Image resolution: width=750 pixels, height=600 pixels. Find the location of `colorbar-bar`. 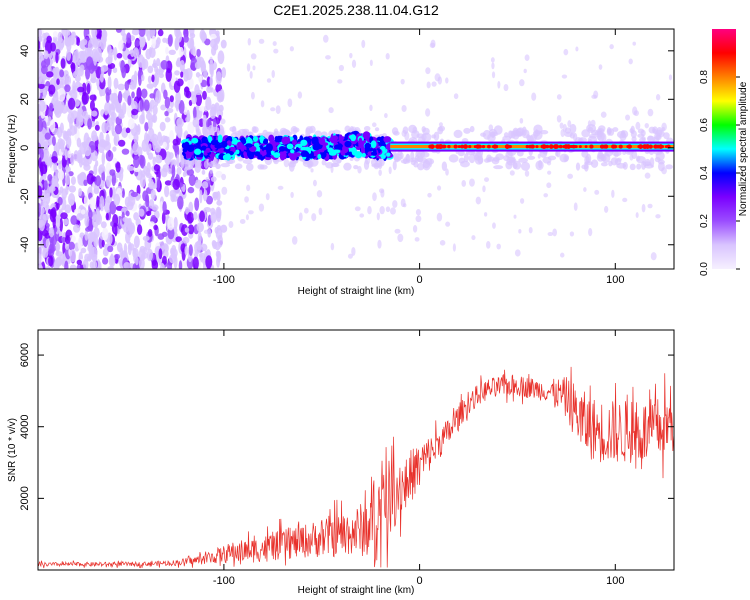

colorbar-bar is located at coordinates (724, 149).